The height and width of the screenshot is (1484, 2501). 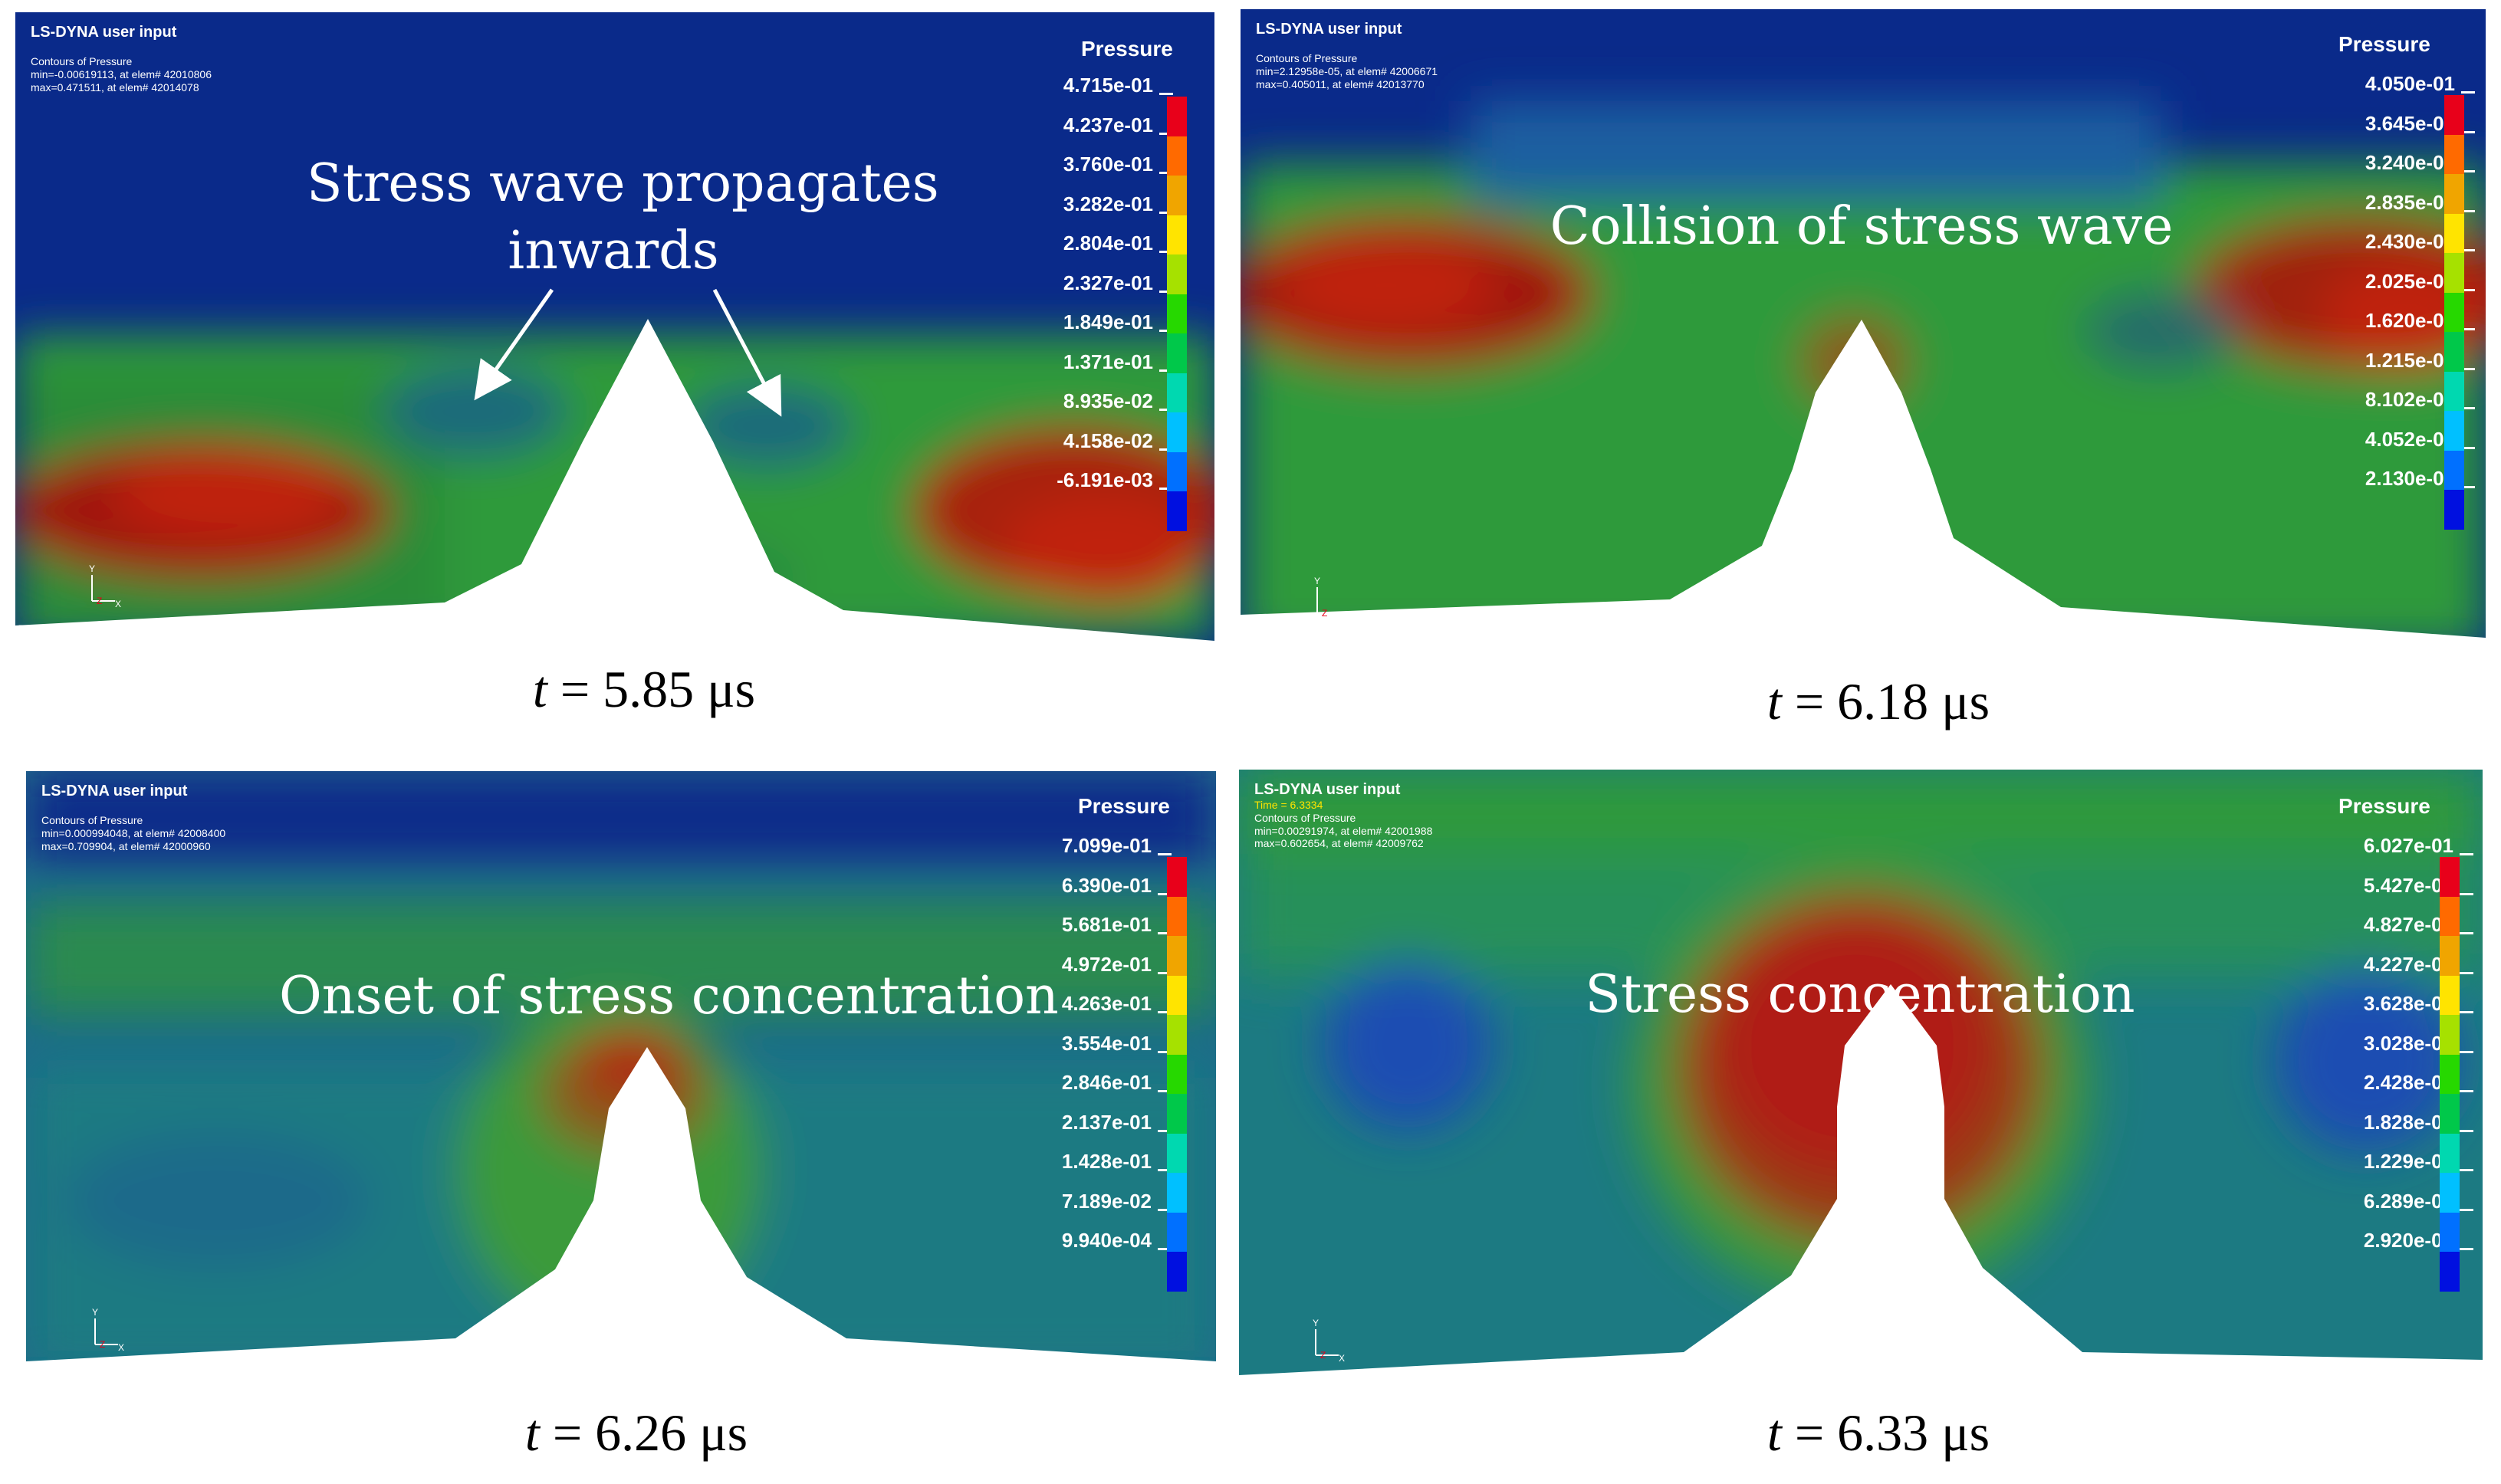 What do you see at coordinates (1088, 283) in the screenshot?
I see `legend-tick-label: 2.327e-01` at bounding box center [1088, 283].